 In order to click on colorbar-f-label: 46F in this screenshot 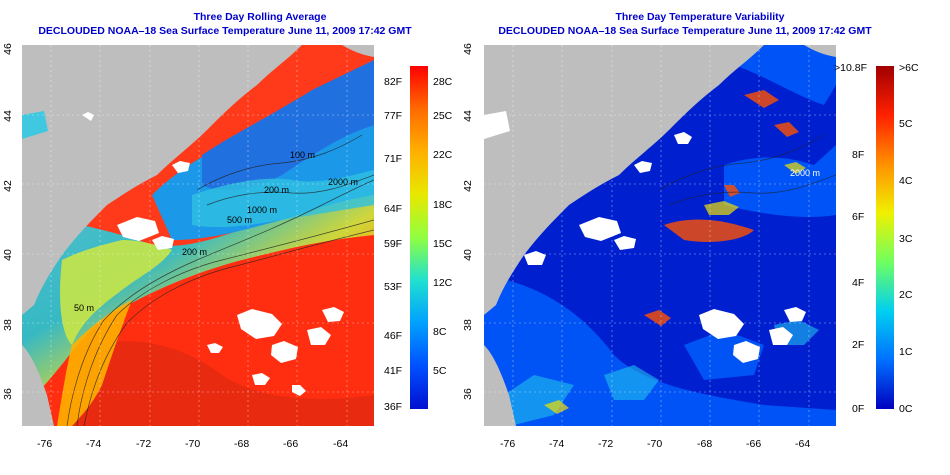, I will do `click(393, 336)`.